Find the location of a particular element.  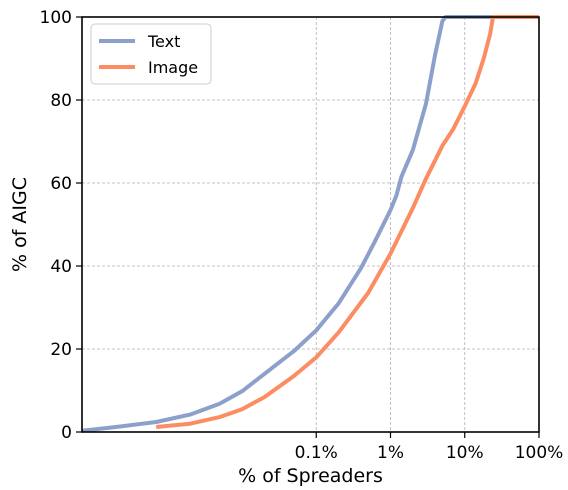

legend-label-image: Image is located at coordinates (173, 67).